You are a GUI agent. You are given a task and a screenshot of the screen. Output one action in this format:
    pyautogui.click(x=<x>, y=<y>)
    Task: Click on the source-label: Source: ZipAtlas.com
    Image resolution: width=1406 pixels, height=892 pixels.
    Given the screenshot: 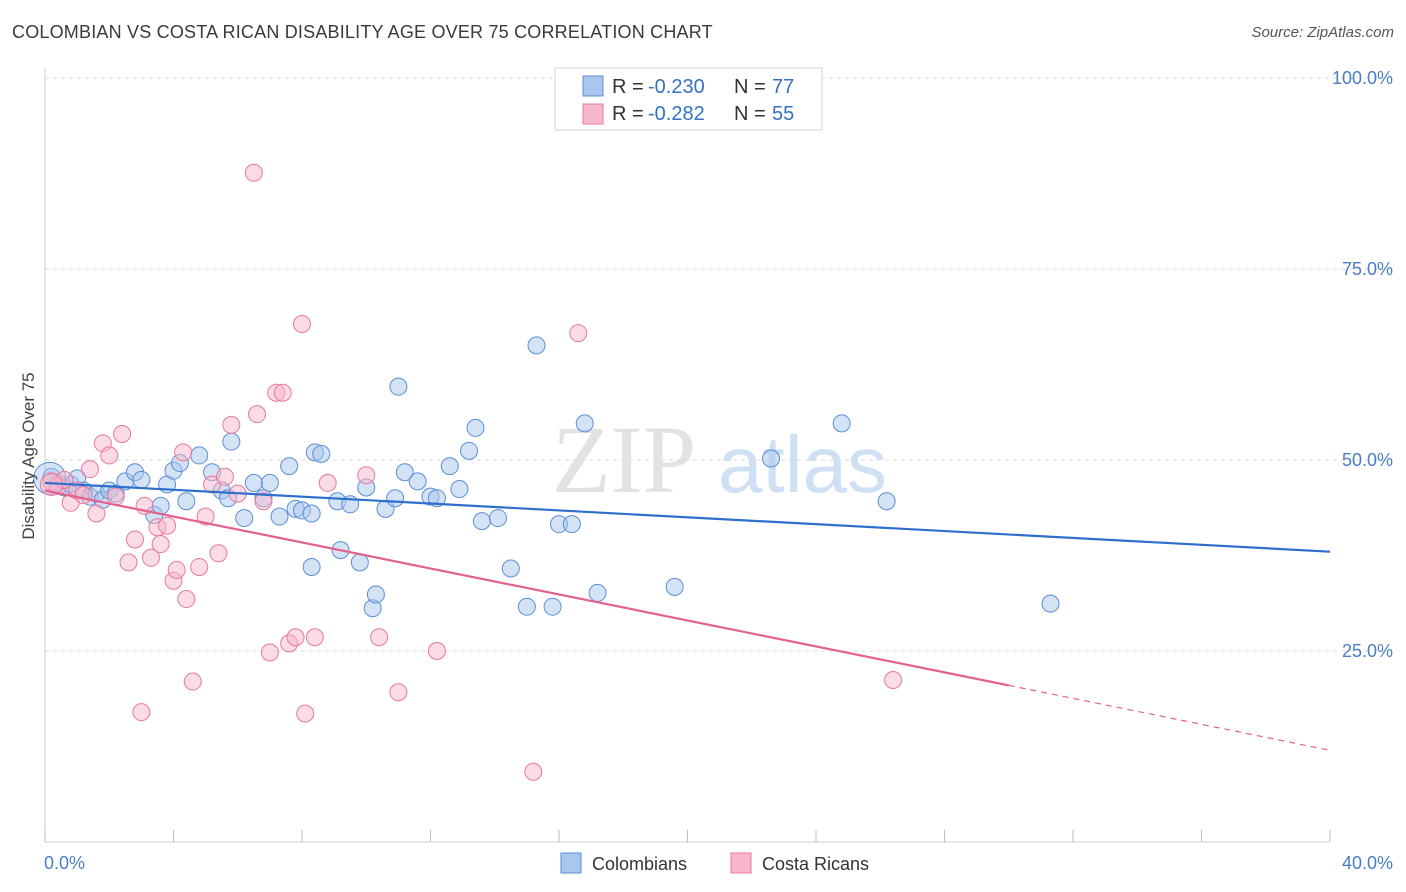 What is the action you would take?
    pyautogui.click(x=1322, y=32)
    